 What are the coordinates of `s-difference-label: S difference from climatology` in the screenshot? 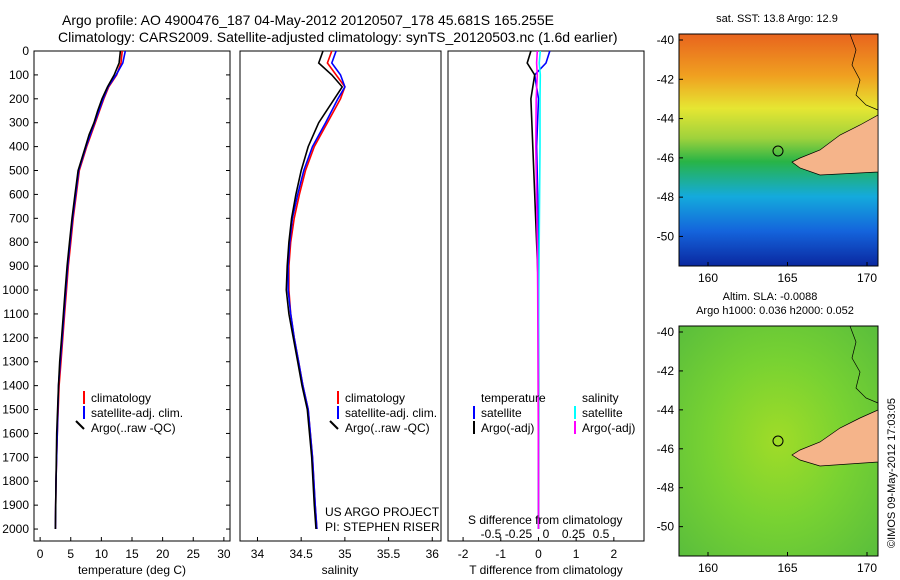 It's located at (545, 520).